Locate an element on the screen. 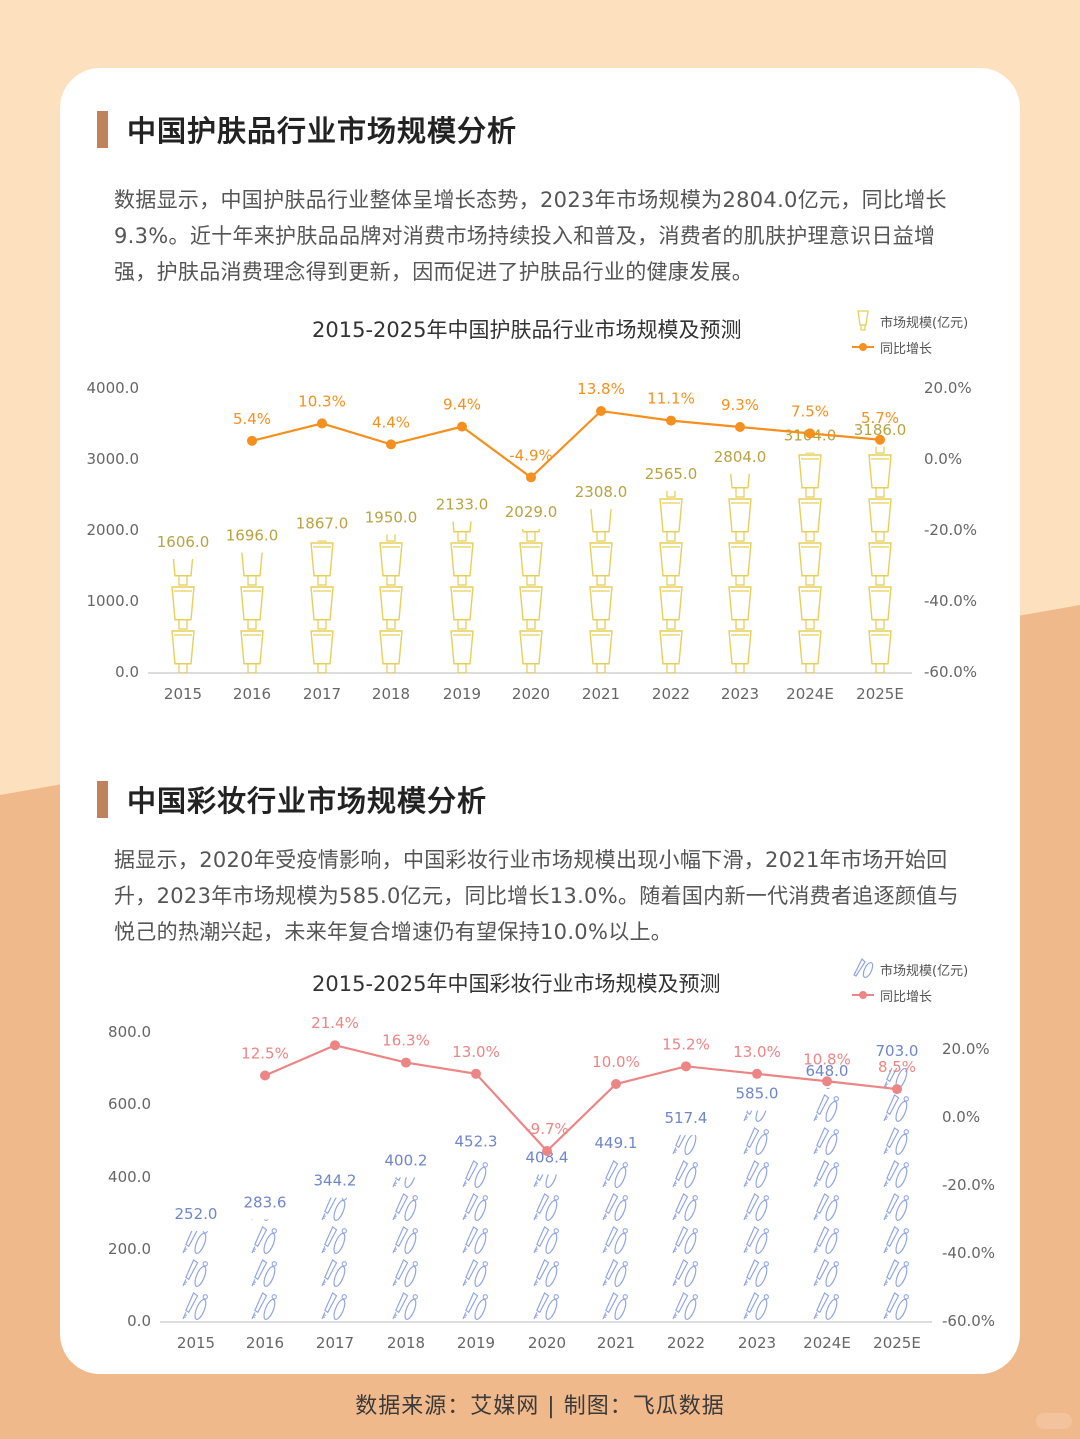 This screenshot has width=1080, height=1439. growth-value-label: 21.4% is located at coordinates (335, 1023).